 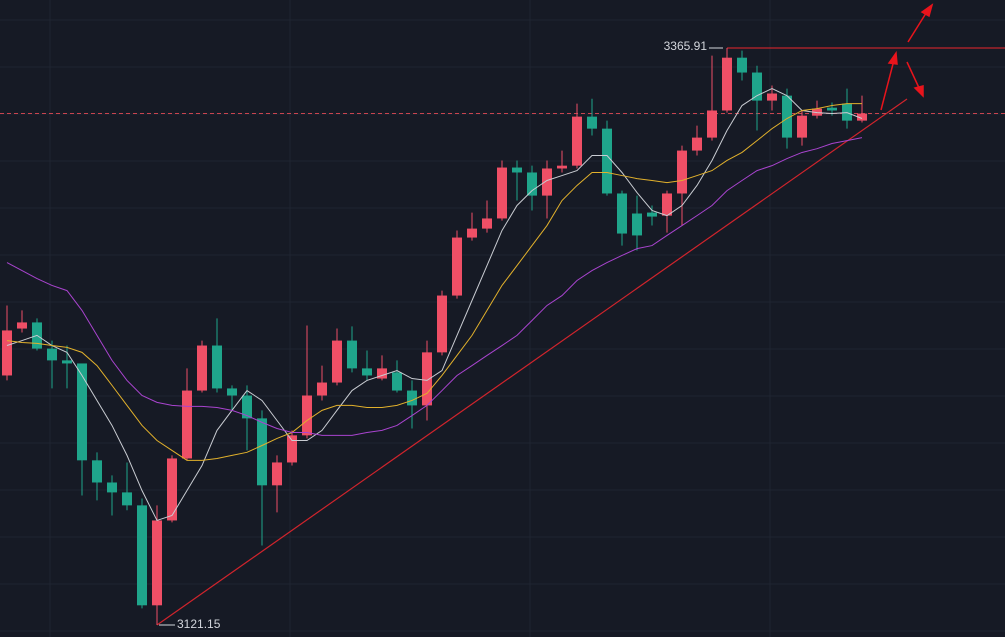 I want to click on arrows, so click(x=907, y=57).